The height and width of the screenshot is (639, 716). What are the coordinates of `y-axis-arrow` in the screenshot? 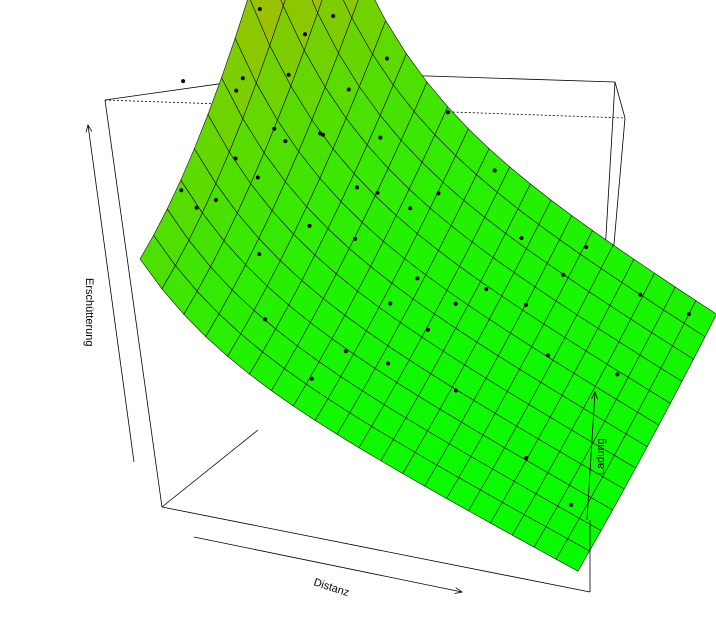 It's located at (591, 456).